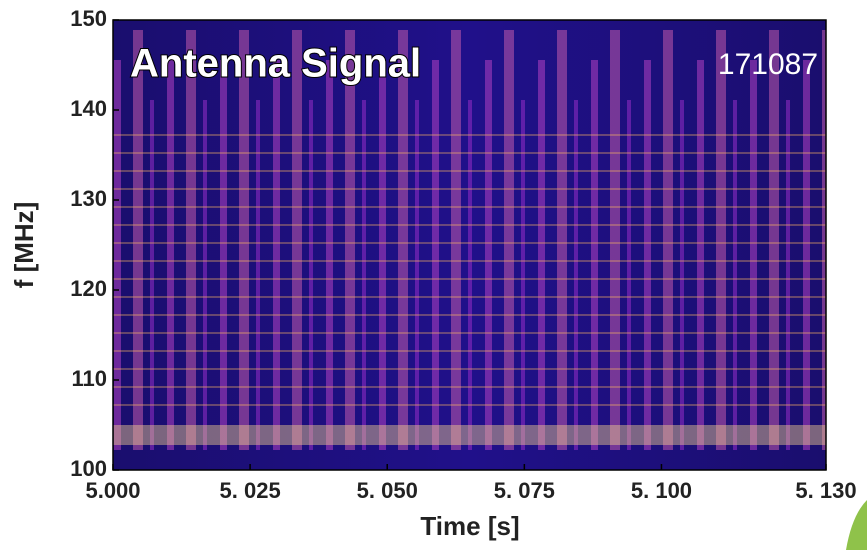 The width and height of the screenshot is (867, 555). I want to click on y-tick-label: 150, so click(88, 18).